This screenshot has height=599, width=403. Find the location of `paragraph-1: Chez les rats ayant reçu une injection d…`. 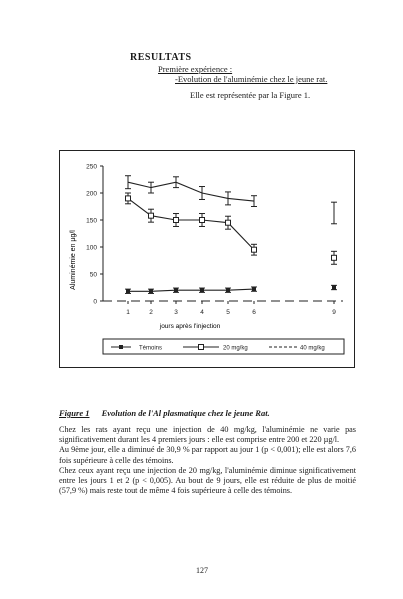

paragraph-1: Chez les rats ayant reçu une injection d… is located at coordinates (207, 435).